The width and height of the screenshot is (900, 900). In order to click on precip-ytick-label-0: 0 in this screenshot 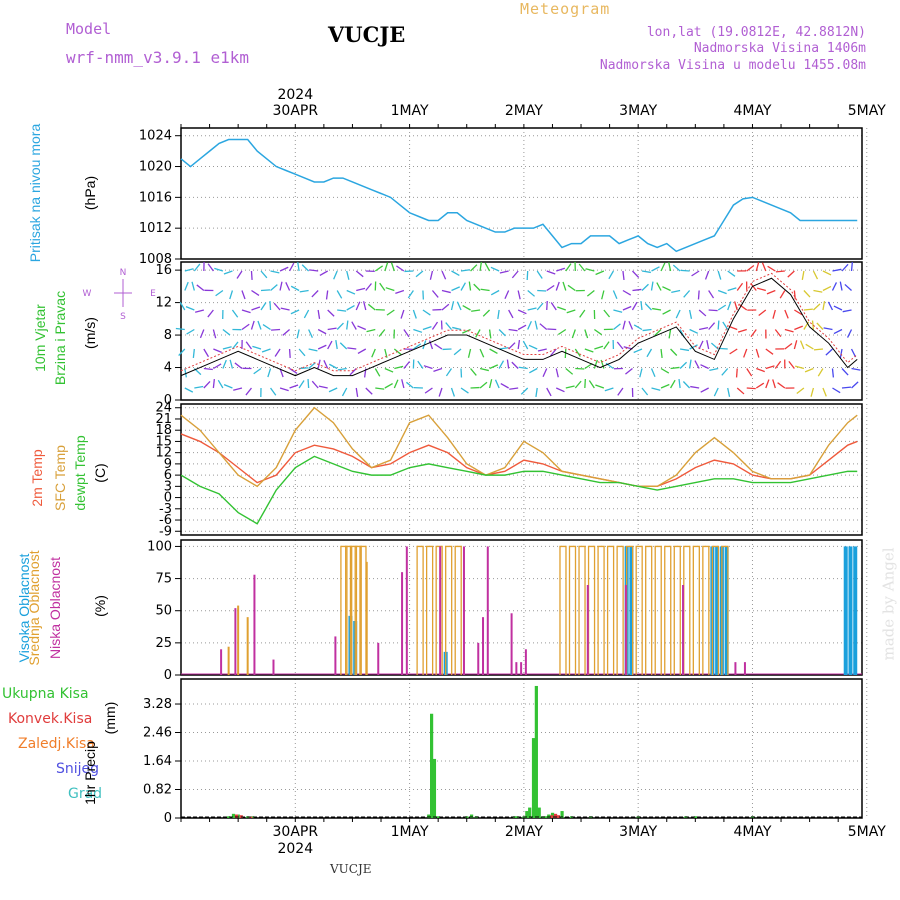, I will do `click(168, 818)`.